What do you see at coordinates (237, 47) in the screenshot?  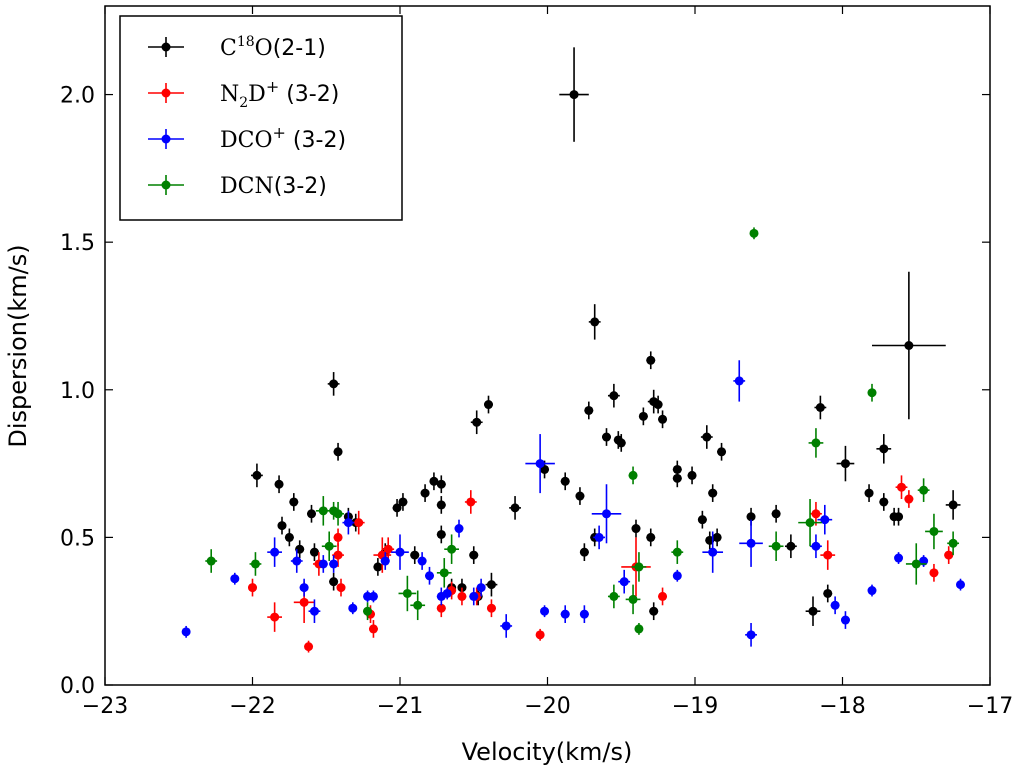 I see `legend-entry: C18O(2-1)` at bounding box center [237, 47].